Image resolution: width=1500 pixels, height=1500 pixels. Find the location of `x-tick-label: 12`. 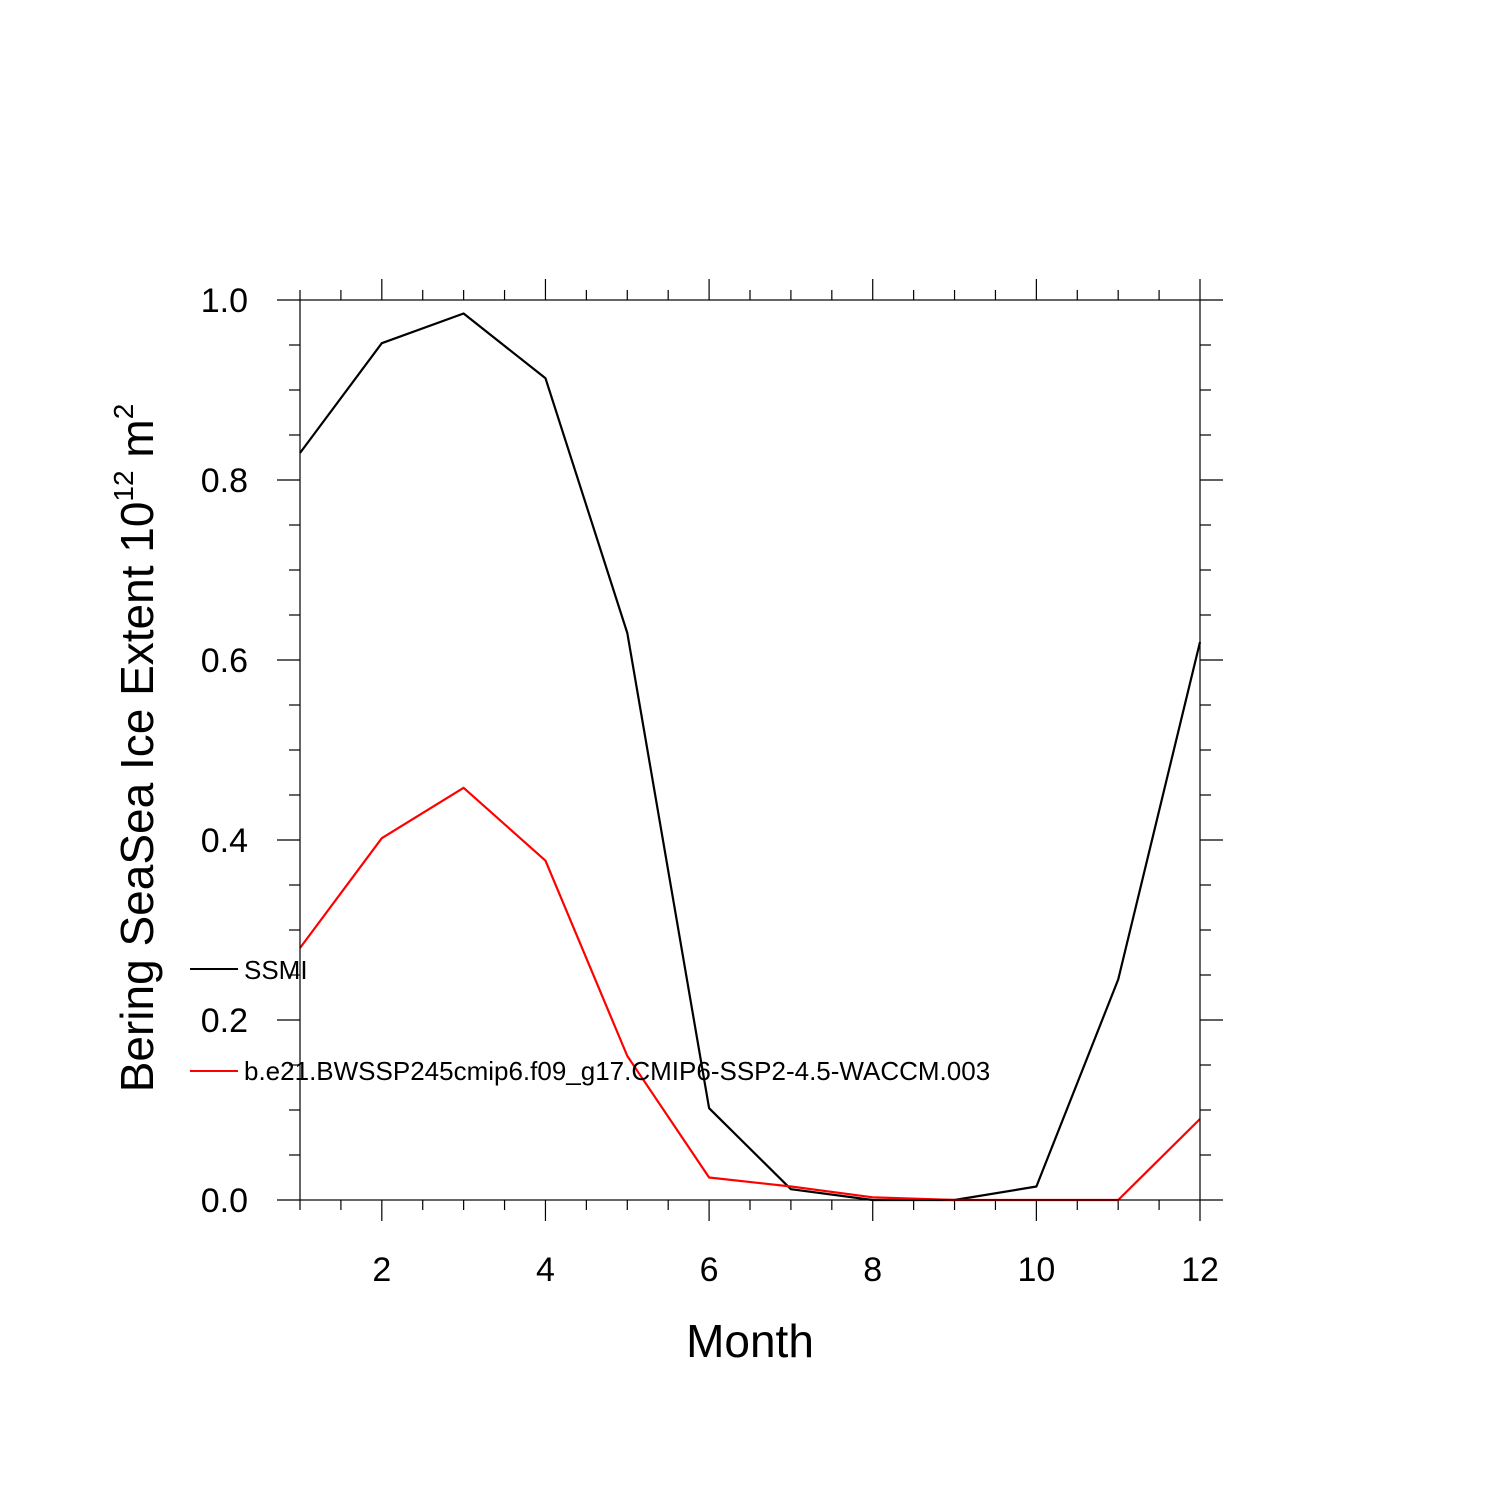

x-tick-label: 12 is located at coordinates (1200, 1270).